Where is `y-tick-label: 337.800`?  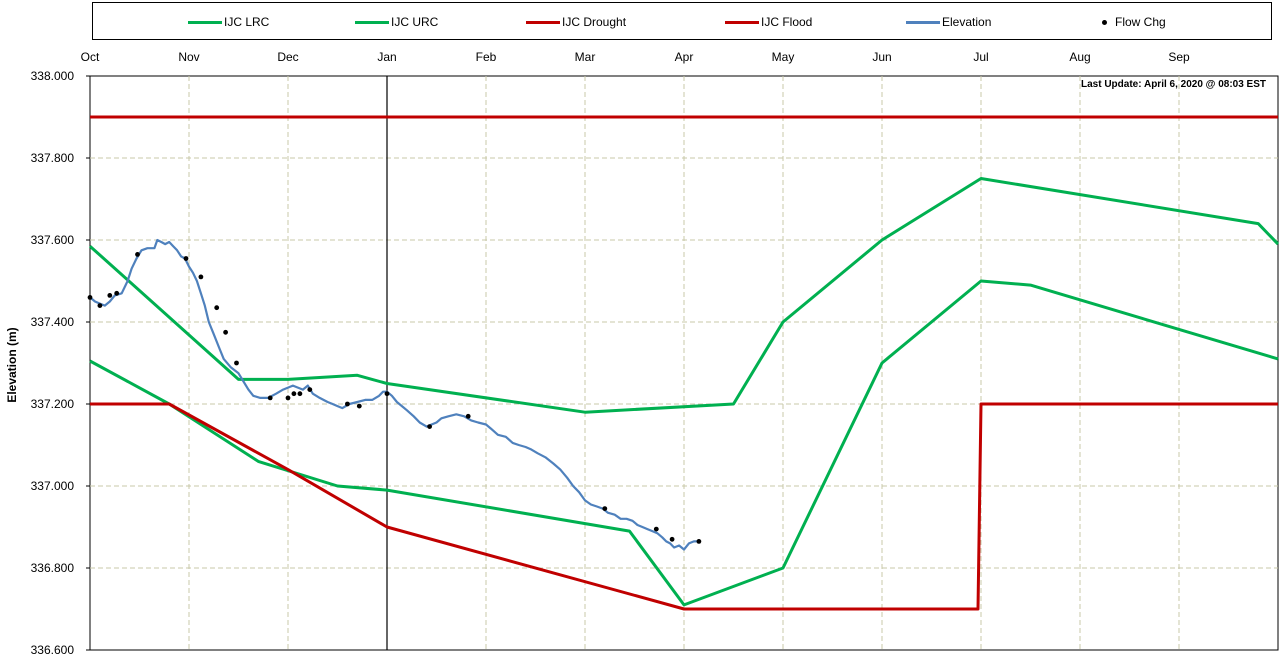 y-tick-label: 337.800 is located at coordinates (52, 158).